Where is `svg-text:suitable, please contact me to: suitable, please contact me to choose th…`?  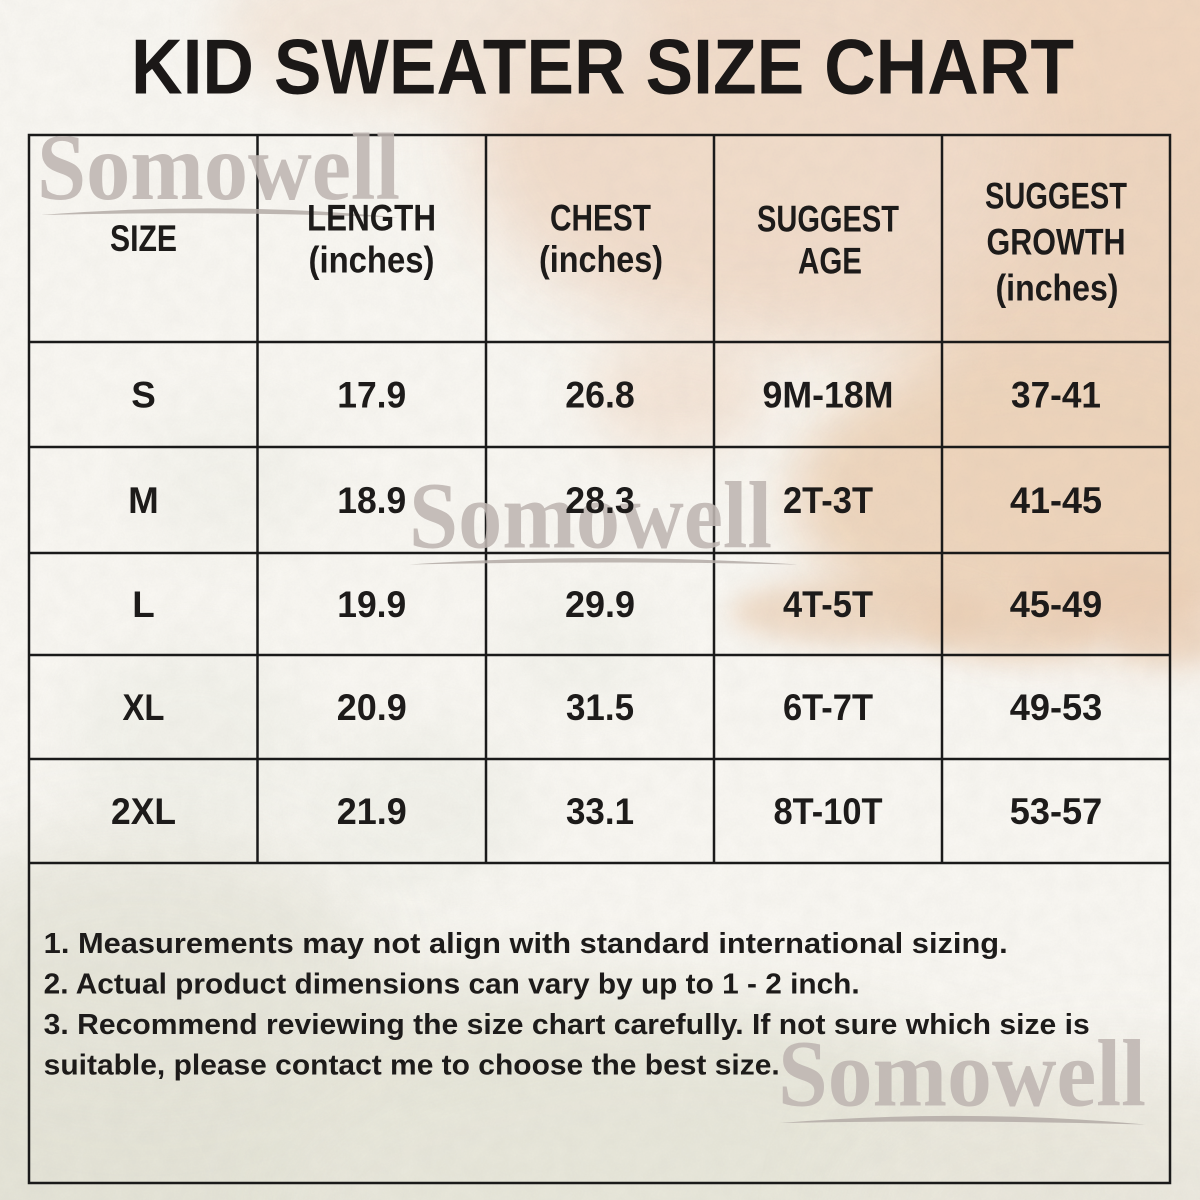 svg-text:suitable, please contact me to: suitable, please contact me to choose th… is located at coordinates (412, 1066).